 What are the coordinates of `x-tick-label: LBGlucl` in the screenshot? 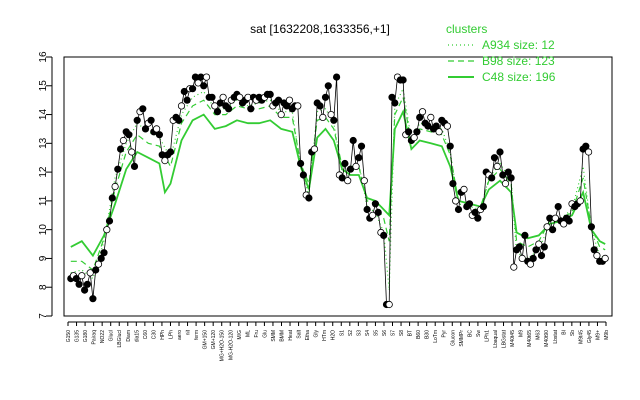 It's located at (120, 339).